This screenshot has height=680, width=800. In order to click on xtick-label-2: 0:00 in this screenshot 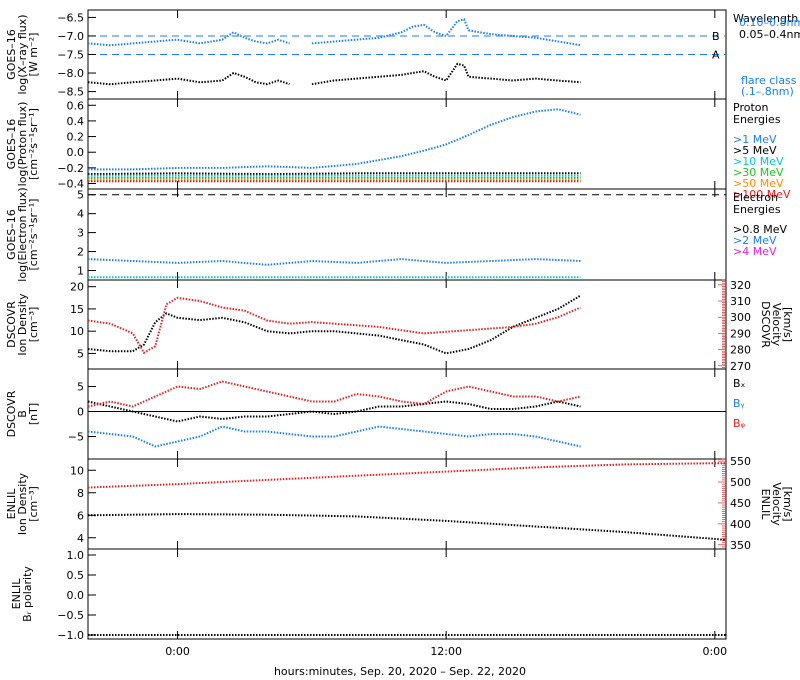, I will do `click(714, 651)`.